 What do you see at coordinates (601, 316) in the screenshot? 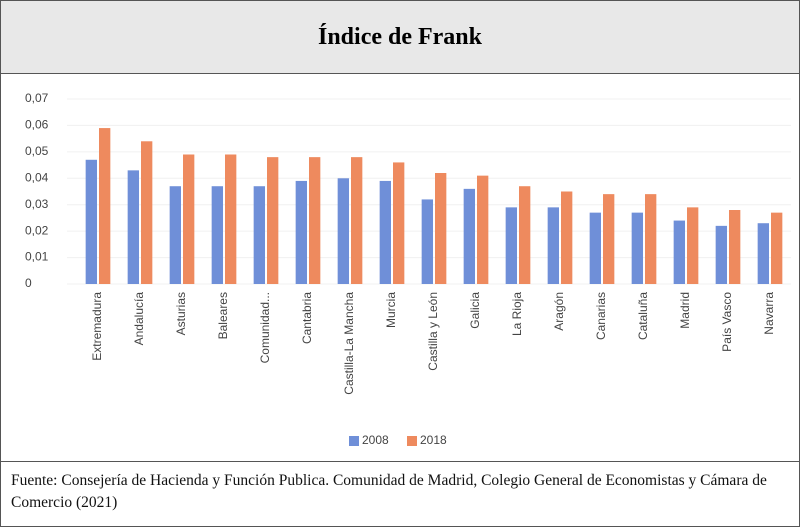
I see `x-tick-label: Canarias` at bounding box center [601, 316].